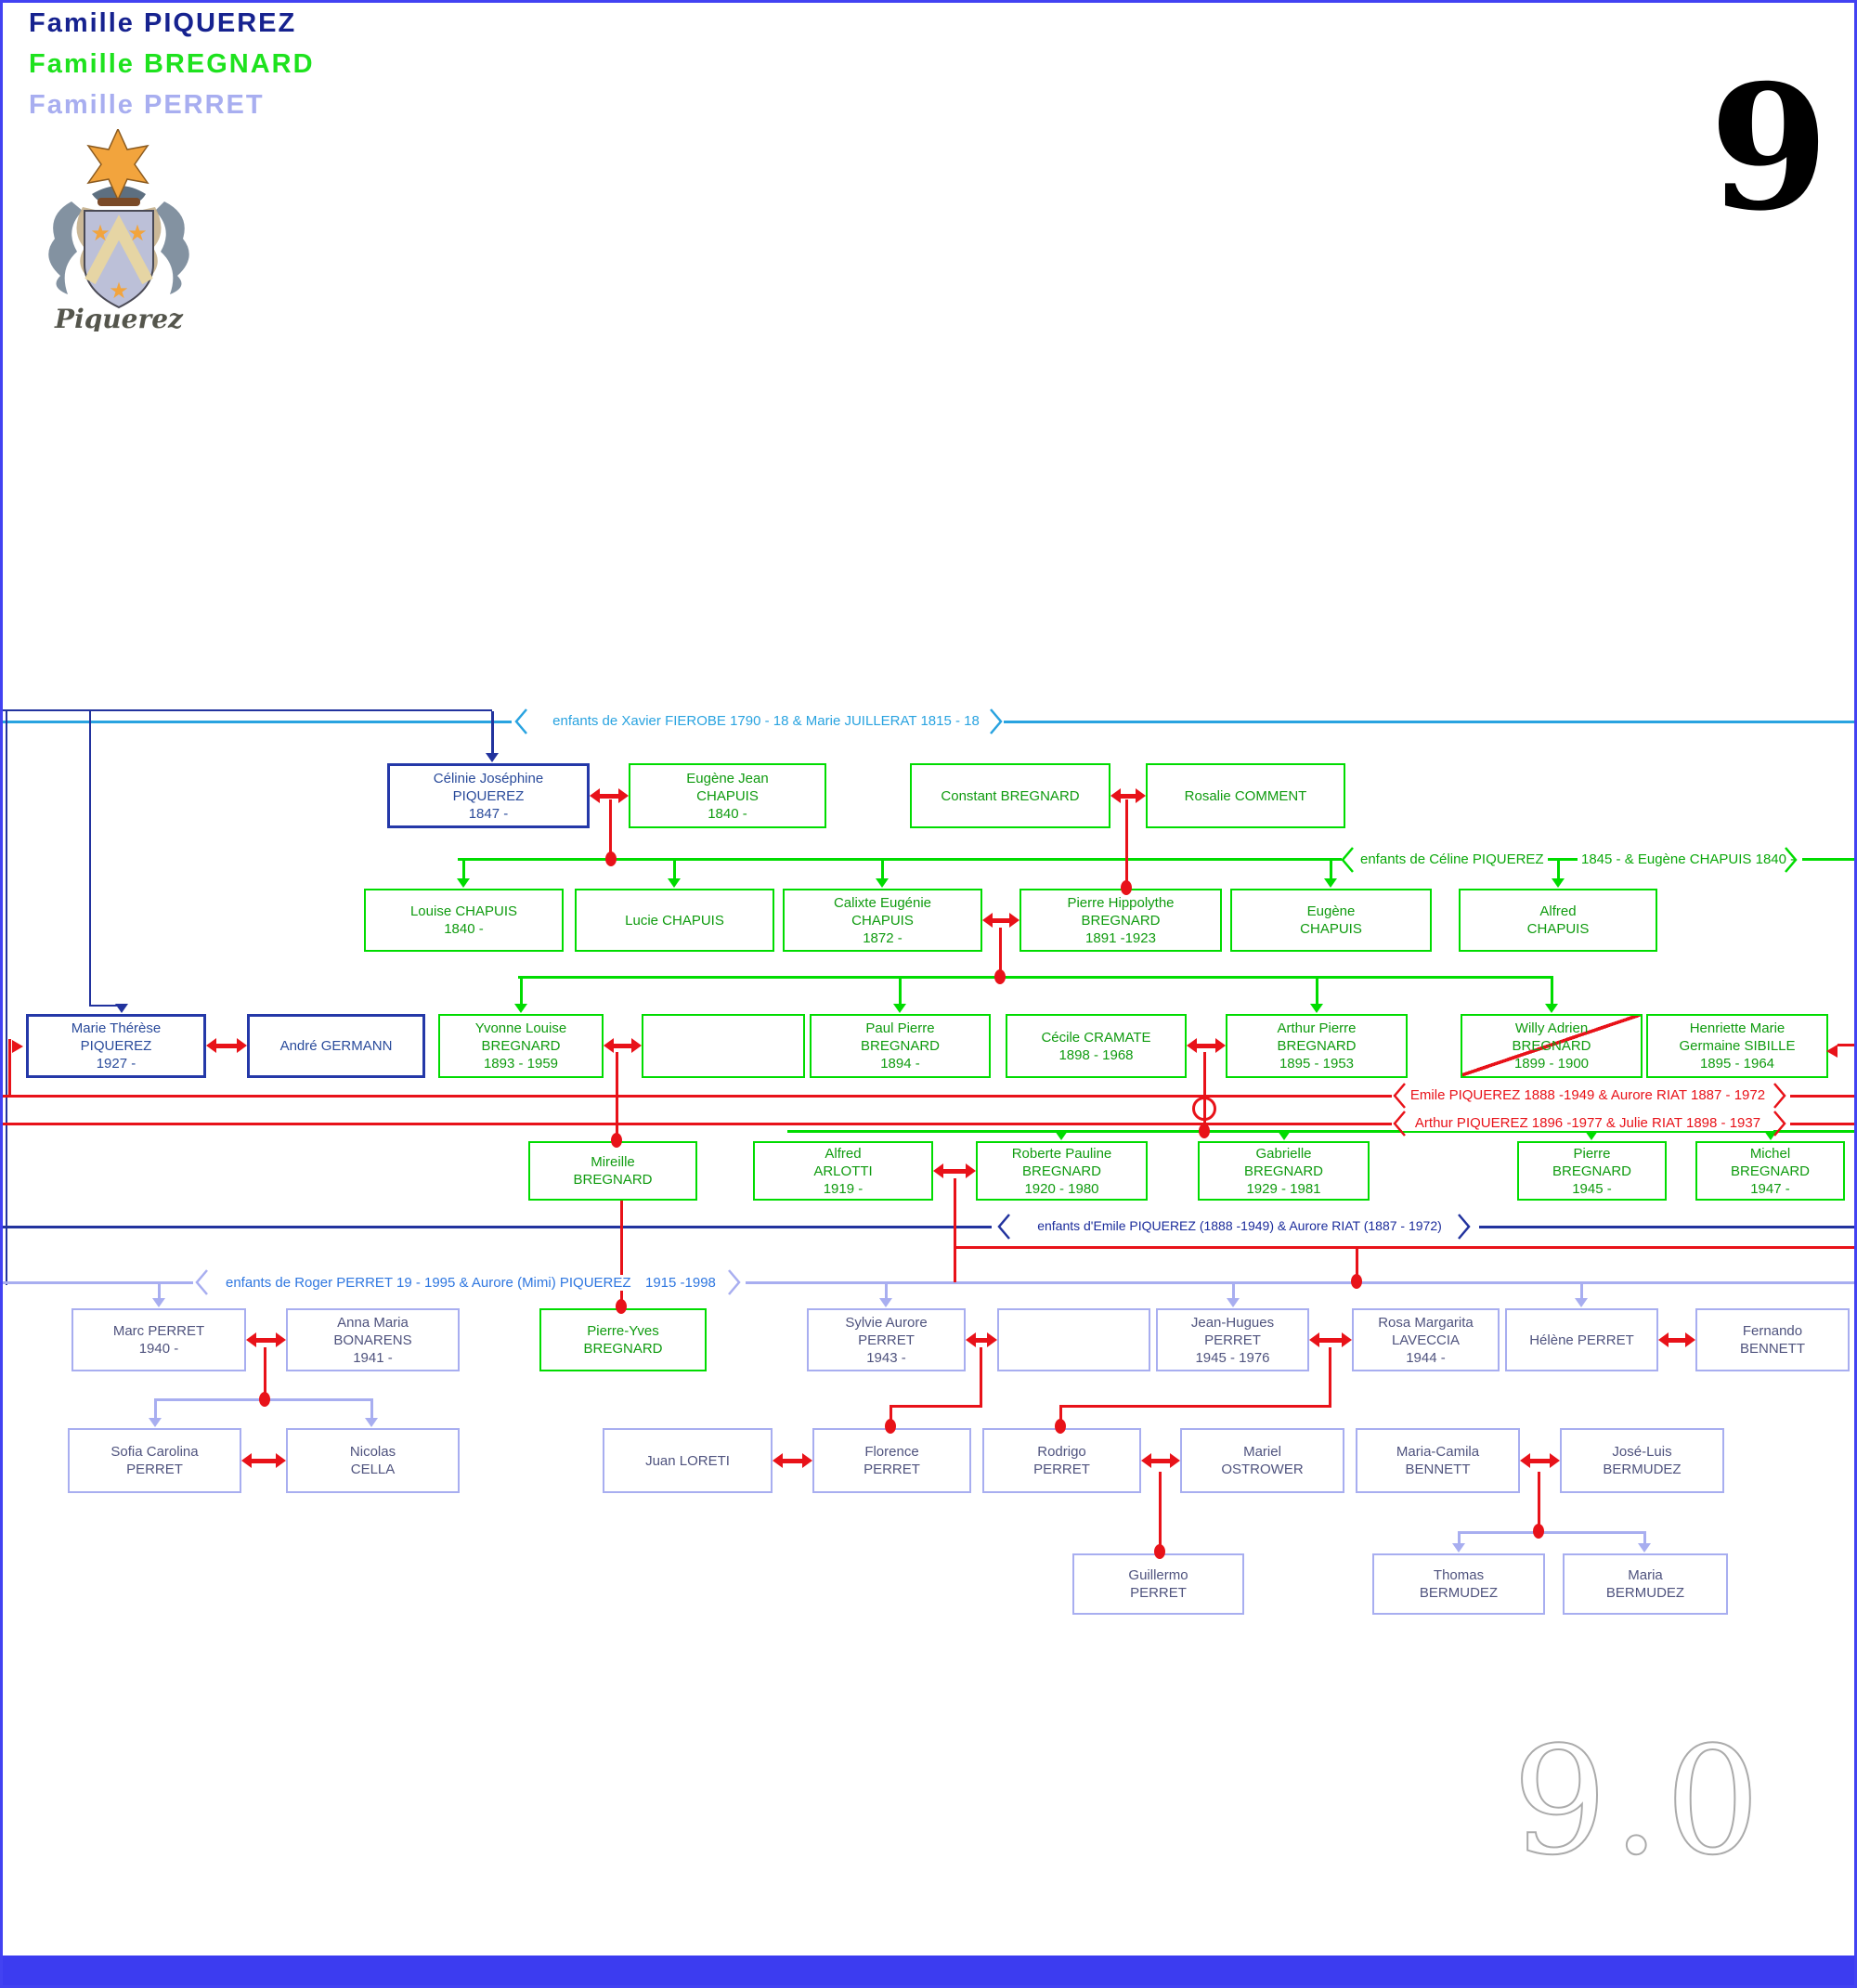  What do you see at coordinates (172, 64) in the screenshot?
I see `title-famille-bregnard: Famille BREGNARD` at bounding box center [172, 64].